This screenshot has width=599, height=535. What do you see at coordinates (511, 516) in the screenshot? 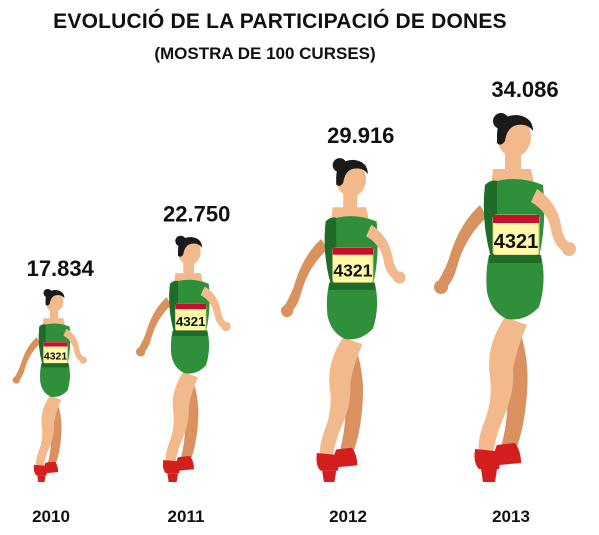
I see `category-label-2013: 2013` at bounding box center [511, 516].